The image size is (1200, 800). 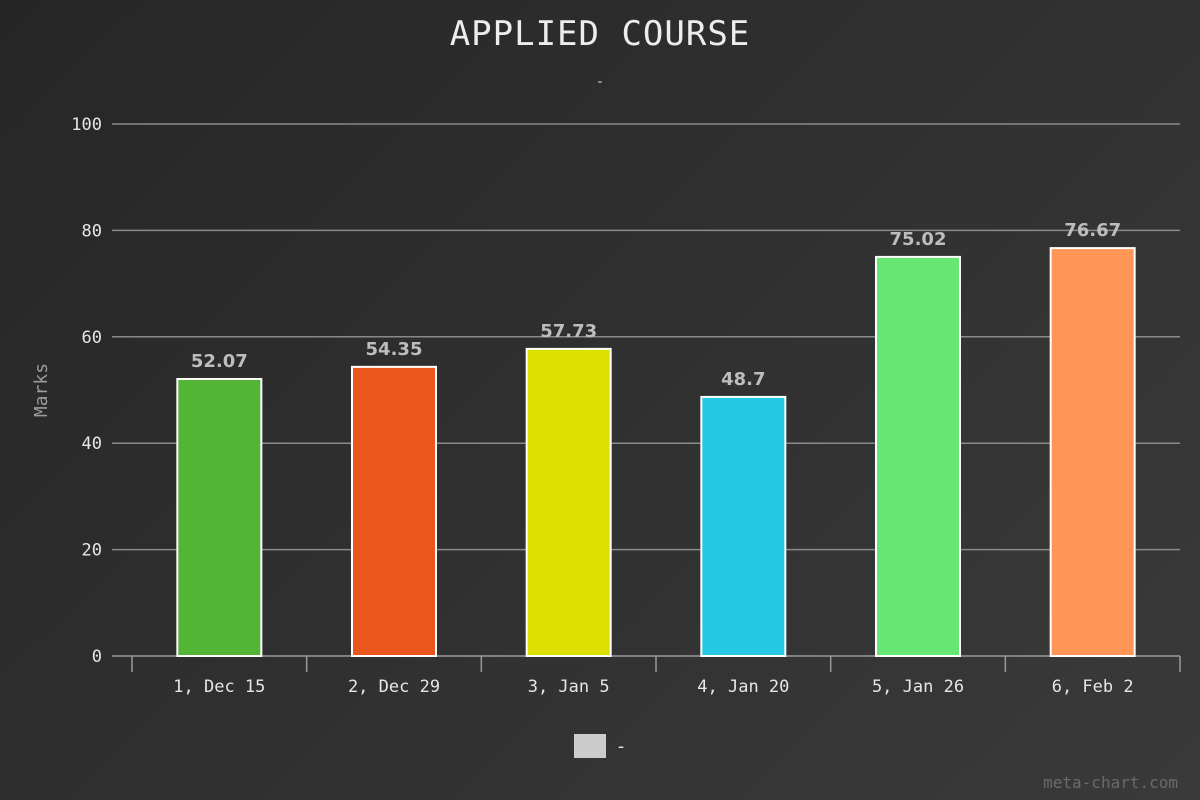 I want to click on x-tick-label: 5, Jan 26, so click(x=918, y=687).